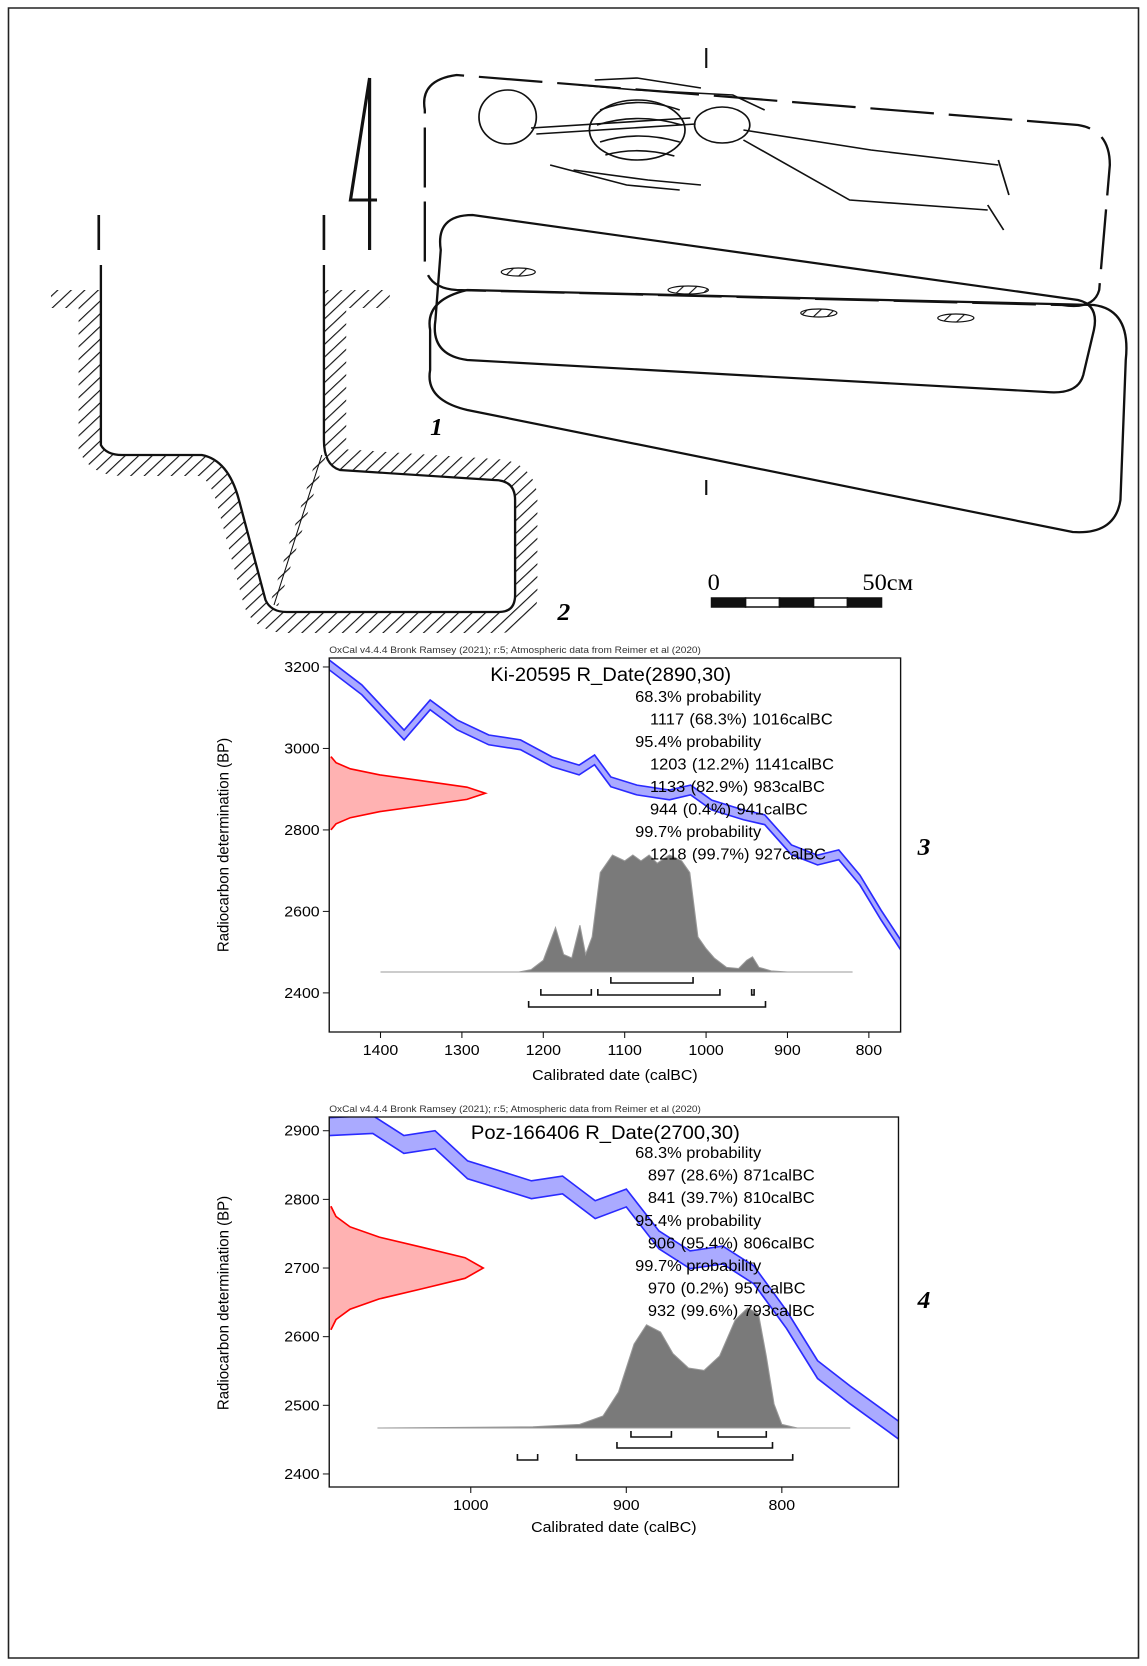  I want to click on range-pct: (0.4%), so click(707, 810).